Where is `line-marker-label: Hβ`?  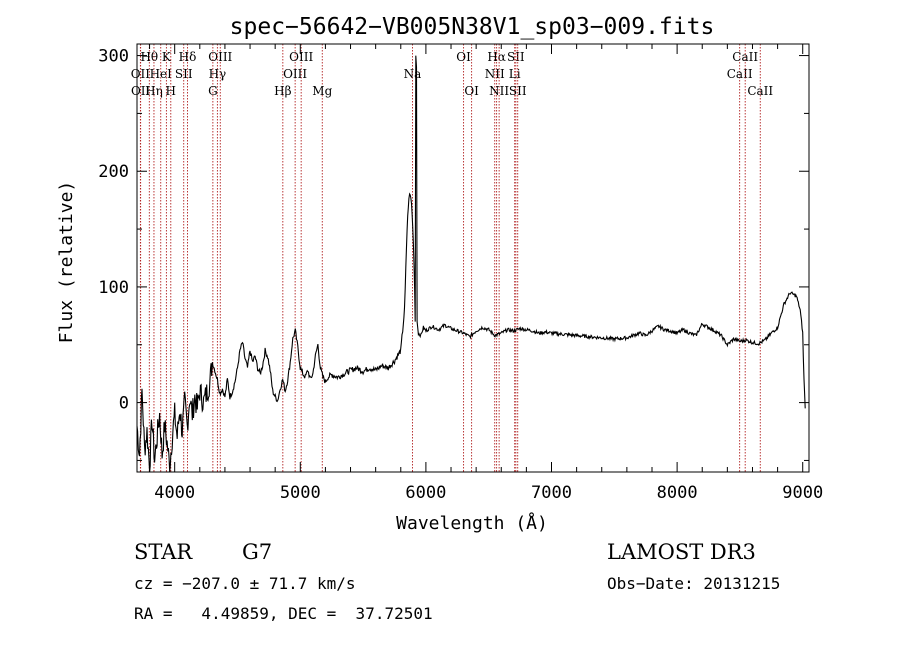 line-marker-label: Hβ is located at coordinates (282, 91).